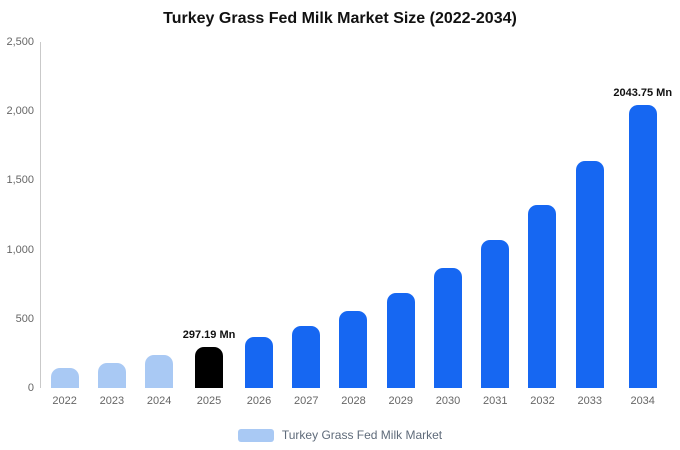  What do you see at coordinates (306, 401) in the screenshot?
I see `x-tick-label-2027: 2027` at bounding box center [306, 401].